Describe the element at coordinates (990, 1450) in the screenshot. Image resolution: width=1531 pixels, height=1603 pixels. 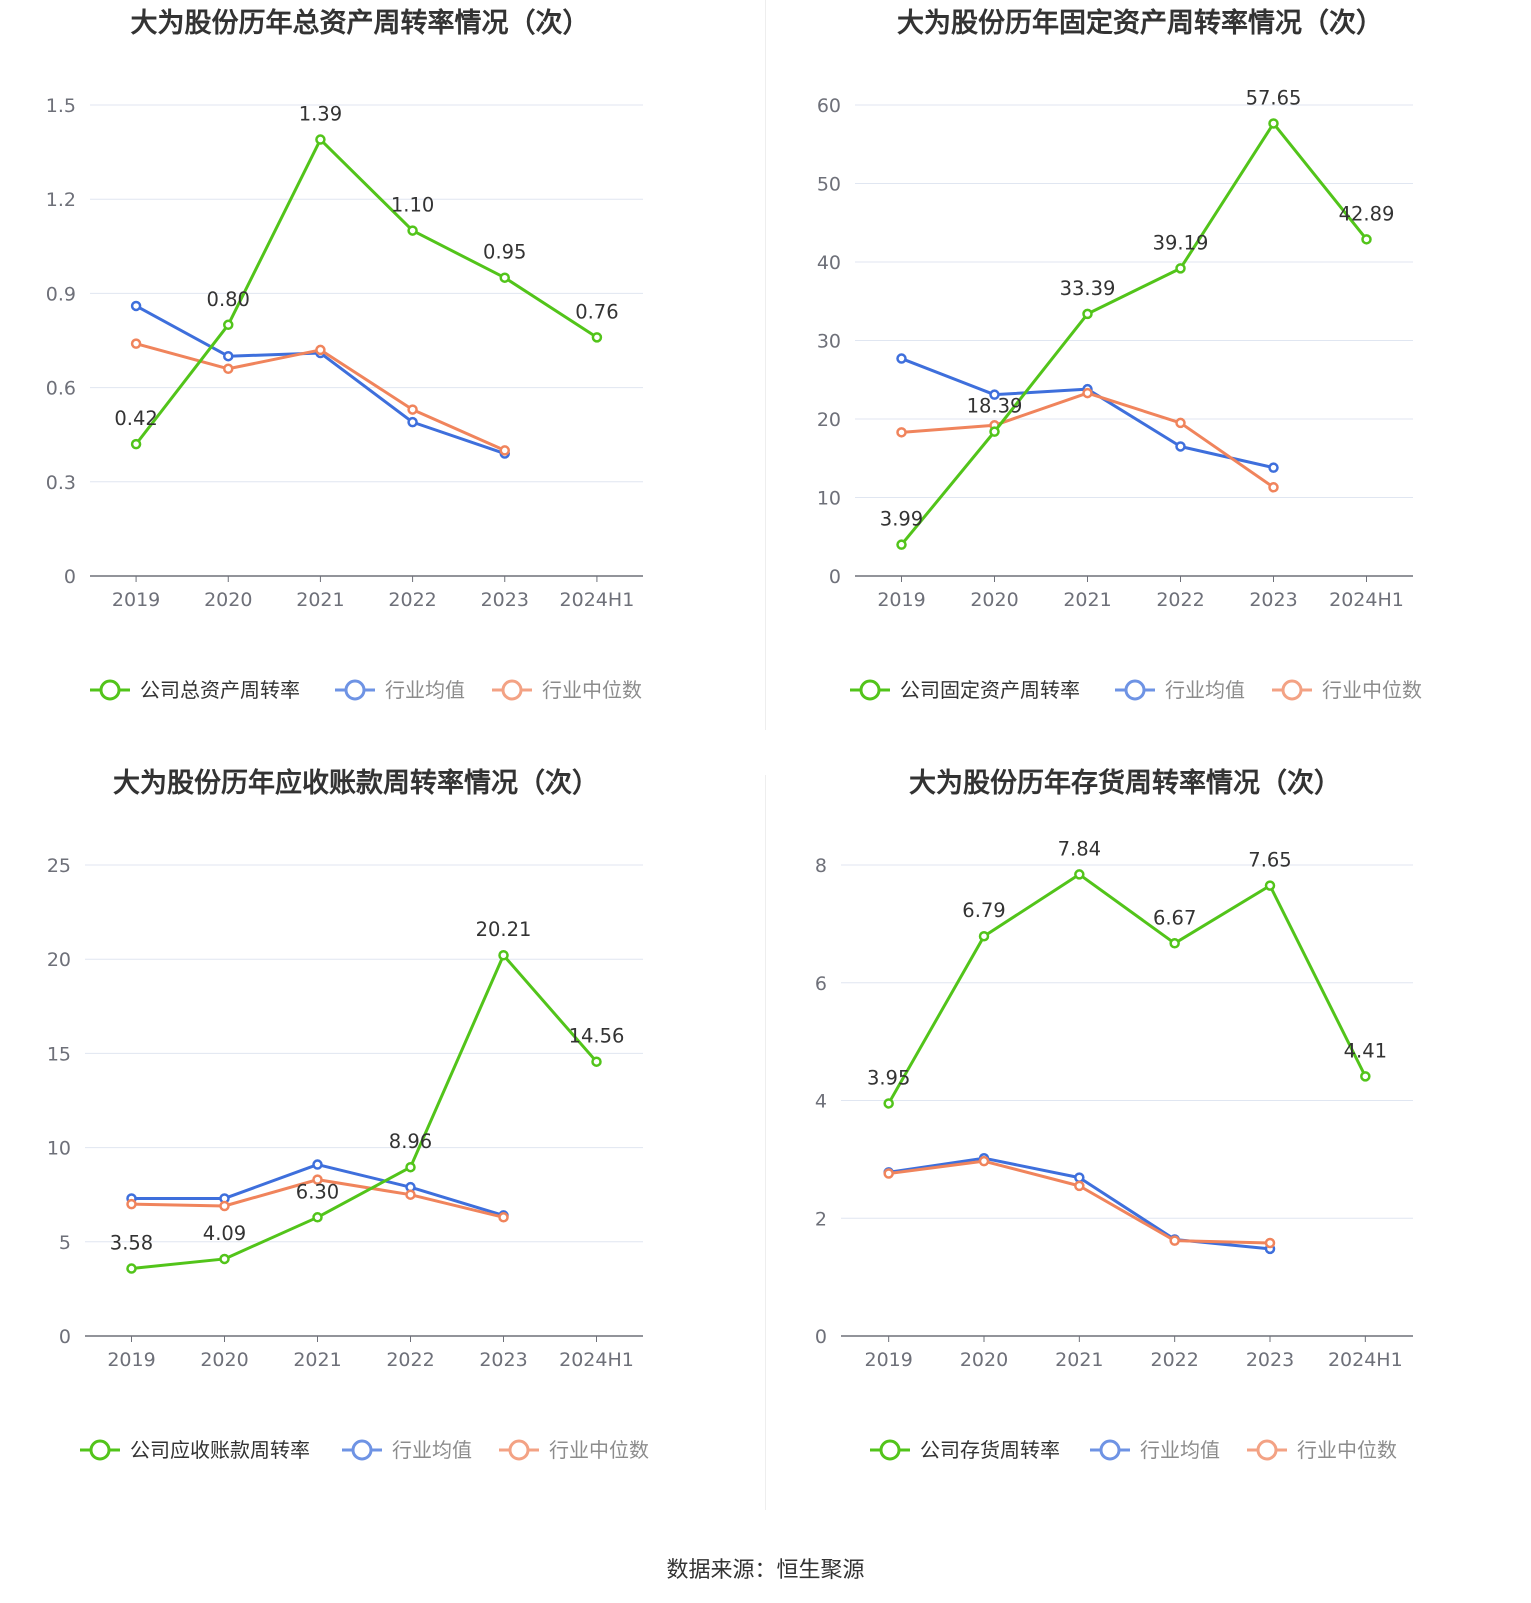
I see `legend-label: 公司存货周转率` at that location.